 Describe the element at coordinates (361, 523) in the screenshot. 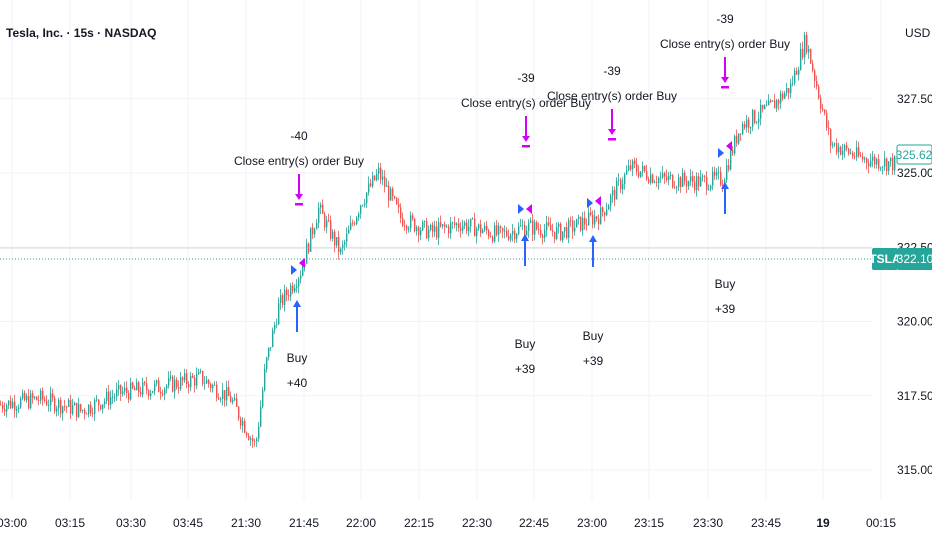

I see `x-tick-label: 22:00` at that location.